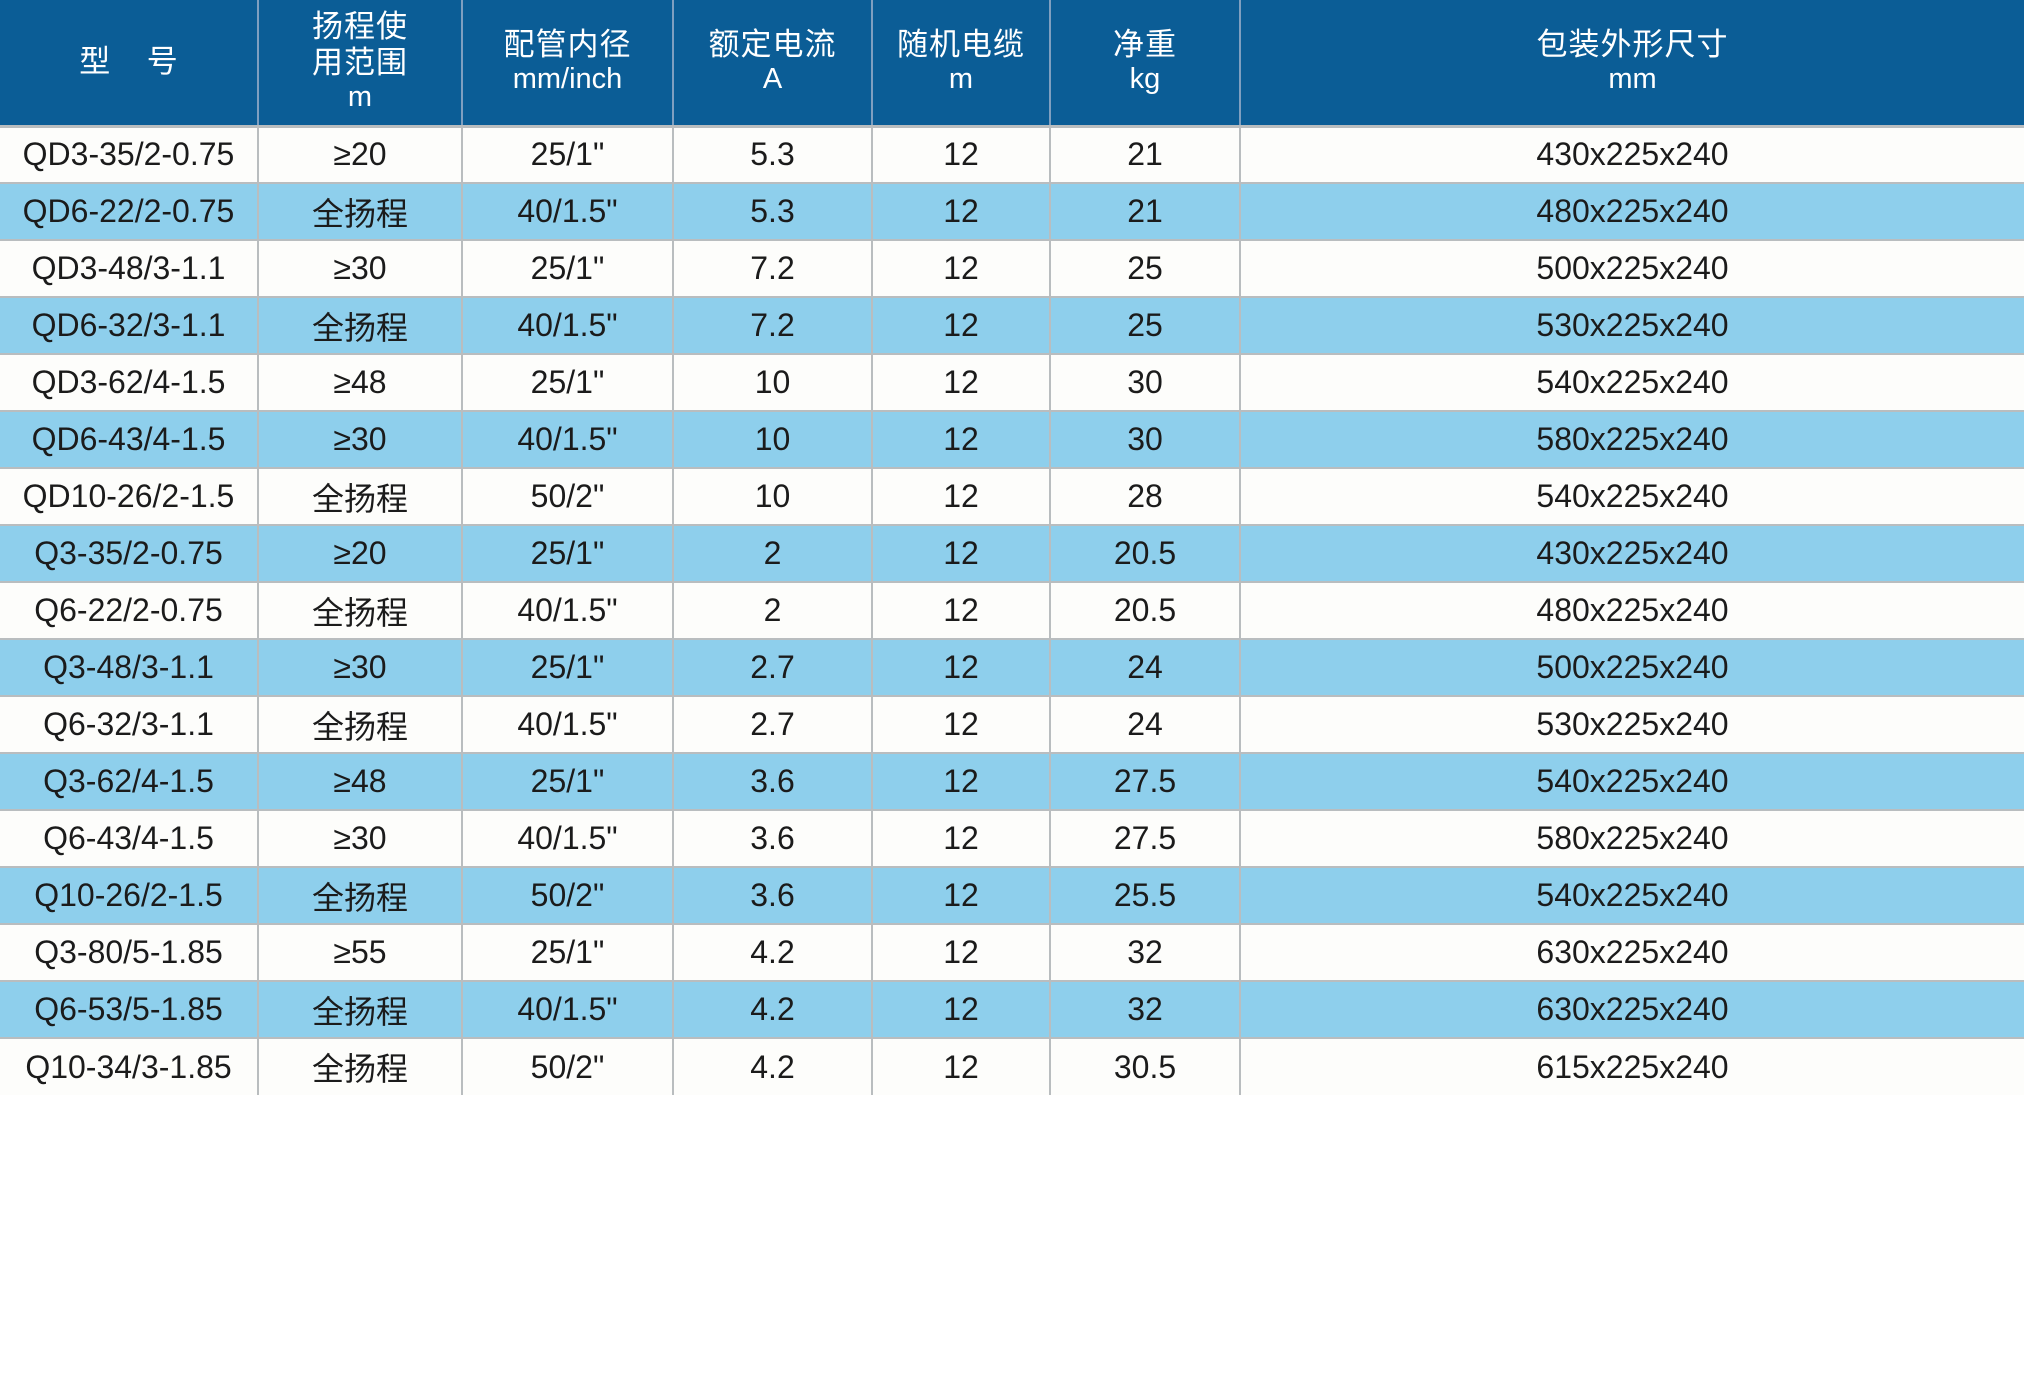  I want to click on cell-model: Q6-43/4-1.5, so click(129, 839).